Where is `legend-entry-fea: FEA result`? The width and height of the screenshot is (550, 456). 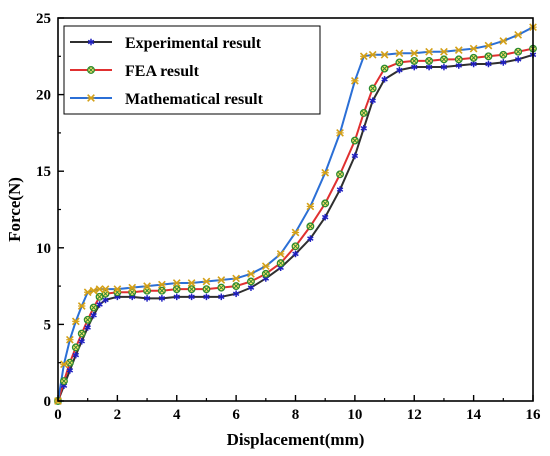
legend-entry-fea: FEA result is located at coordinates (135, 71).